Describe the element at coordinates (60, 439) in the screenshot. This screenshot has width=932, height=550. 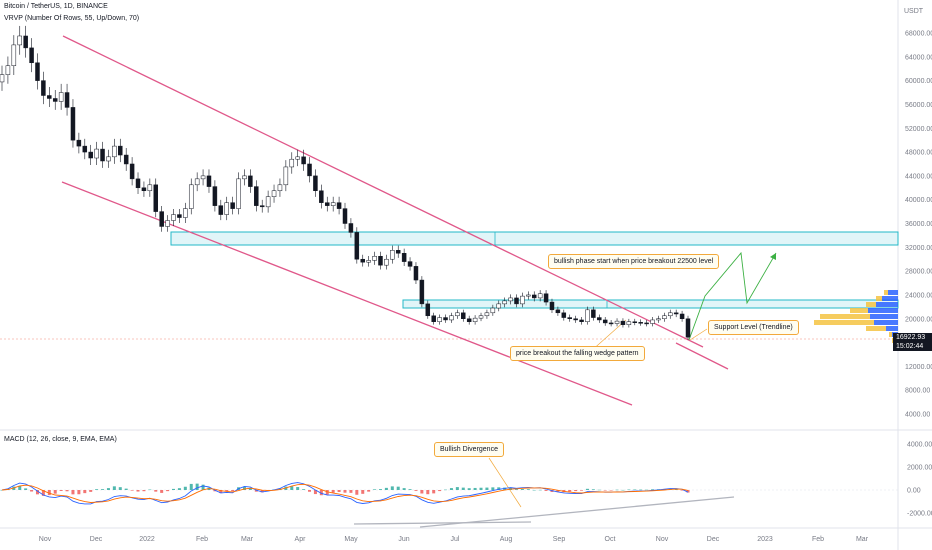
I see `macd-title: MACD (12, 26, close, 9, EMA, EMA)` at that location.